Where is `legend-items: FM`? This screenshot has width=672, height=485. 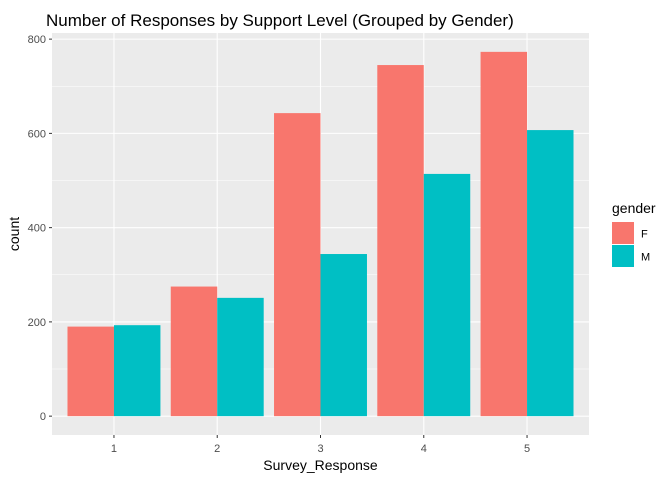
legend-items: FM is located at coordinates (631, 244).